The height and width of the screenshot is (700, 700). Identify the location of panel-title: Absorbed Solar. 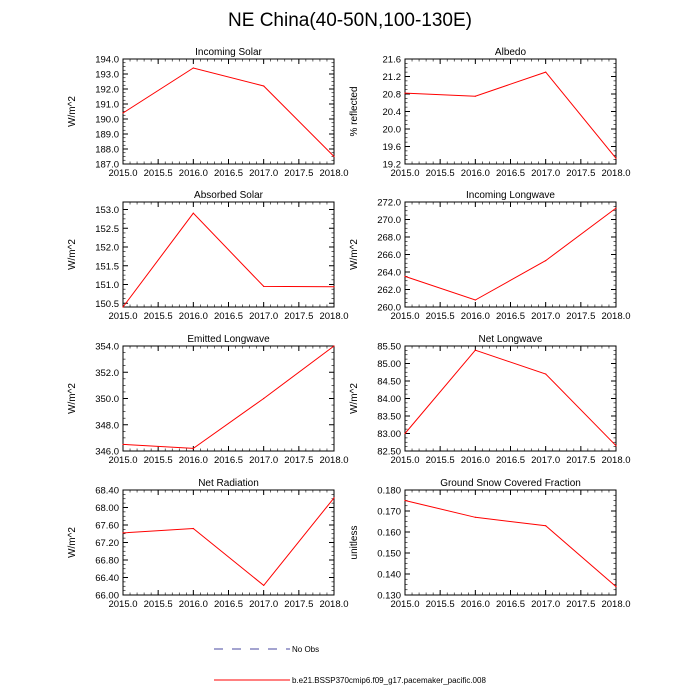
(229, 195).